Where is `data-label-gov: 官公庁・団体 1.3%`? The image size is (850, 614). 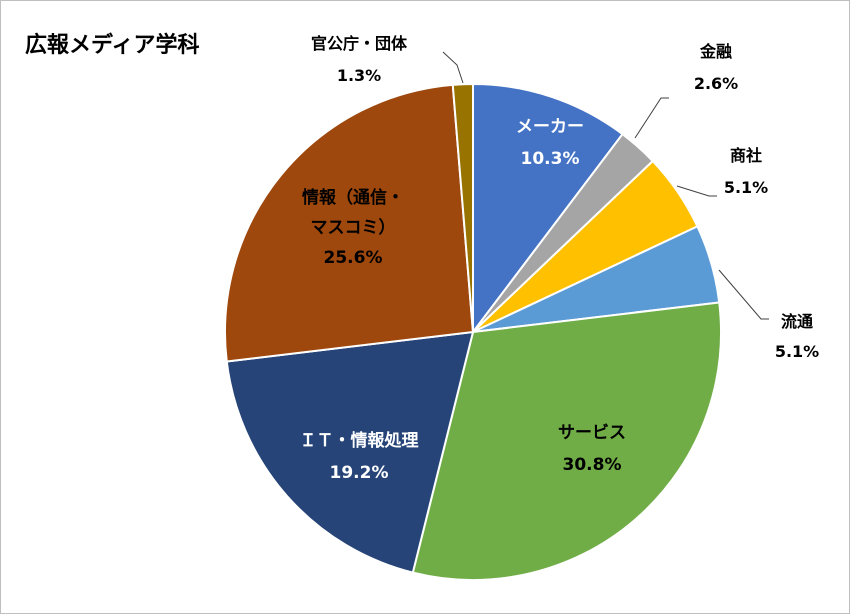
data-label-gov: 官公庁・団体 1.3% is located at coordinates (359, 59).